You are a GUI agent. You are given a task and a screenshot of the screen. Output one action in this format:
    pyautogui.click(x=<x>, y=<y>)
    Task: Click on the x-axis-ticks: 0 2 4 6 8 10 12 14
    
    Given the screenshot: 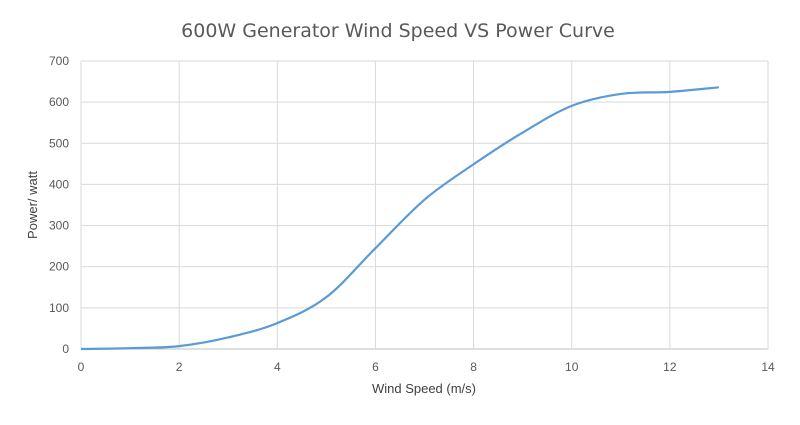 What is the action you would take?
    pyautogui.click(x=426, y=367)
    